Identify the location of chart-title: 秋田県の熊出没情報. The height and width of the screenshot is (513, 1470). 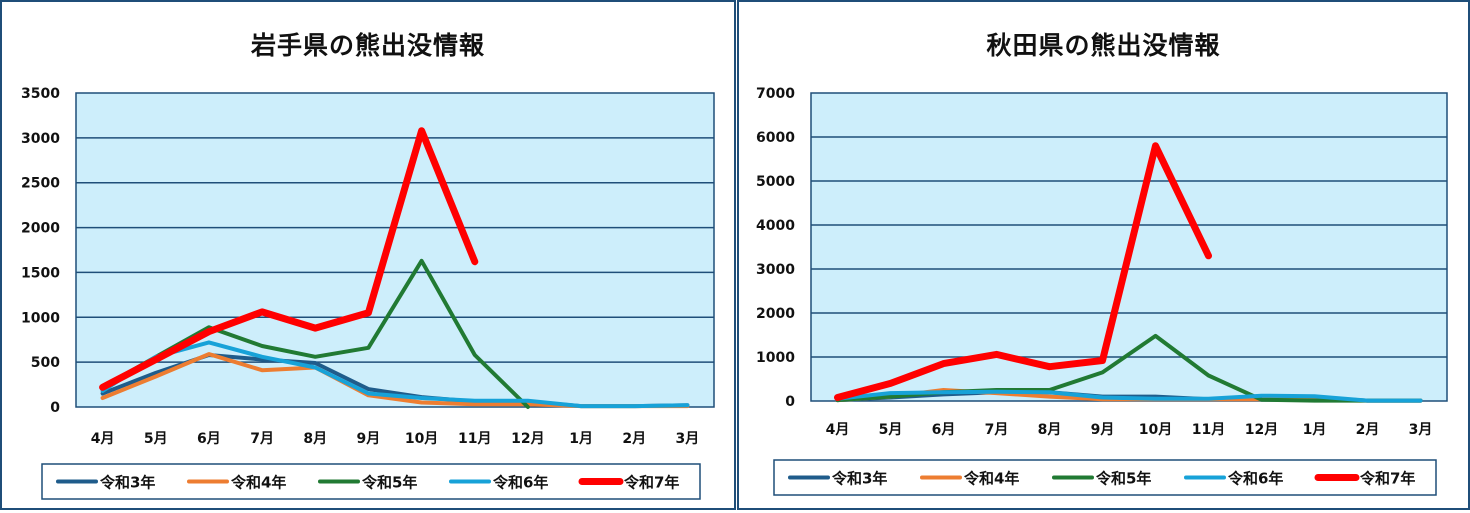
(1103, 45).